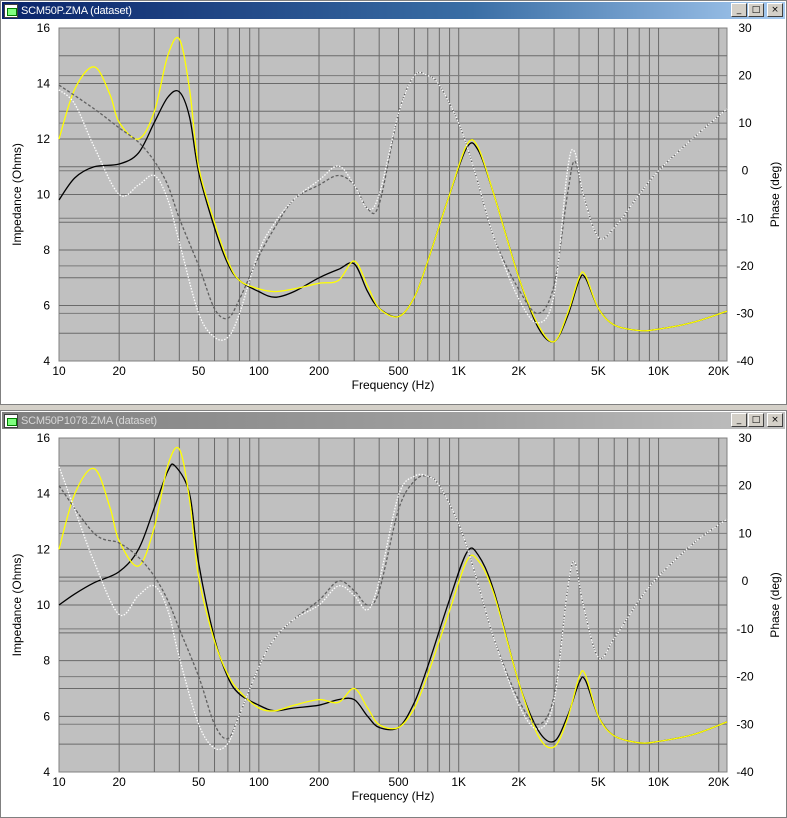  I want to click on window-title: SCM50P1078.ZMA (dataset), so click(89, 420).